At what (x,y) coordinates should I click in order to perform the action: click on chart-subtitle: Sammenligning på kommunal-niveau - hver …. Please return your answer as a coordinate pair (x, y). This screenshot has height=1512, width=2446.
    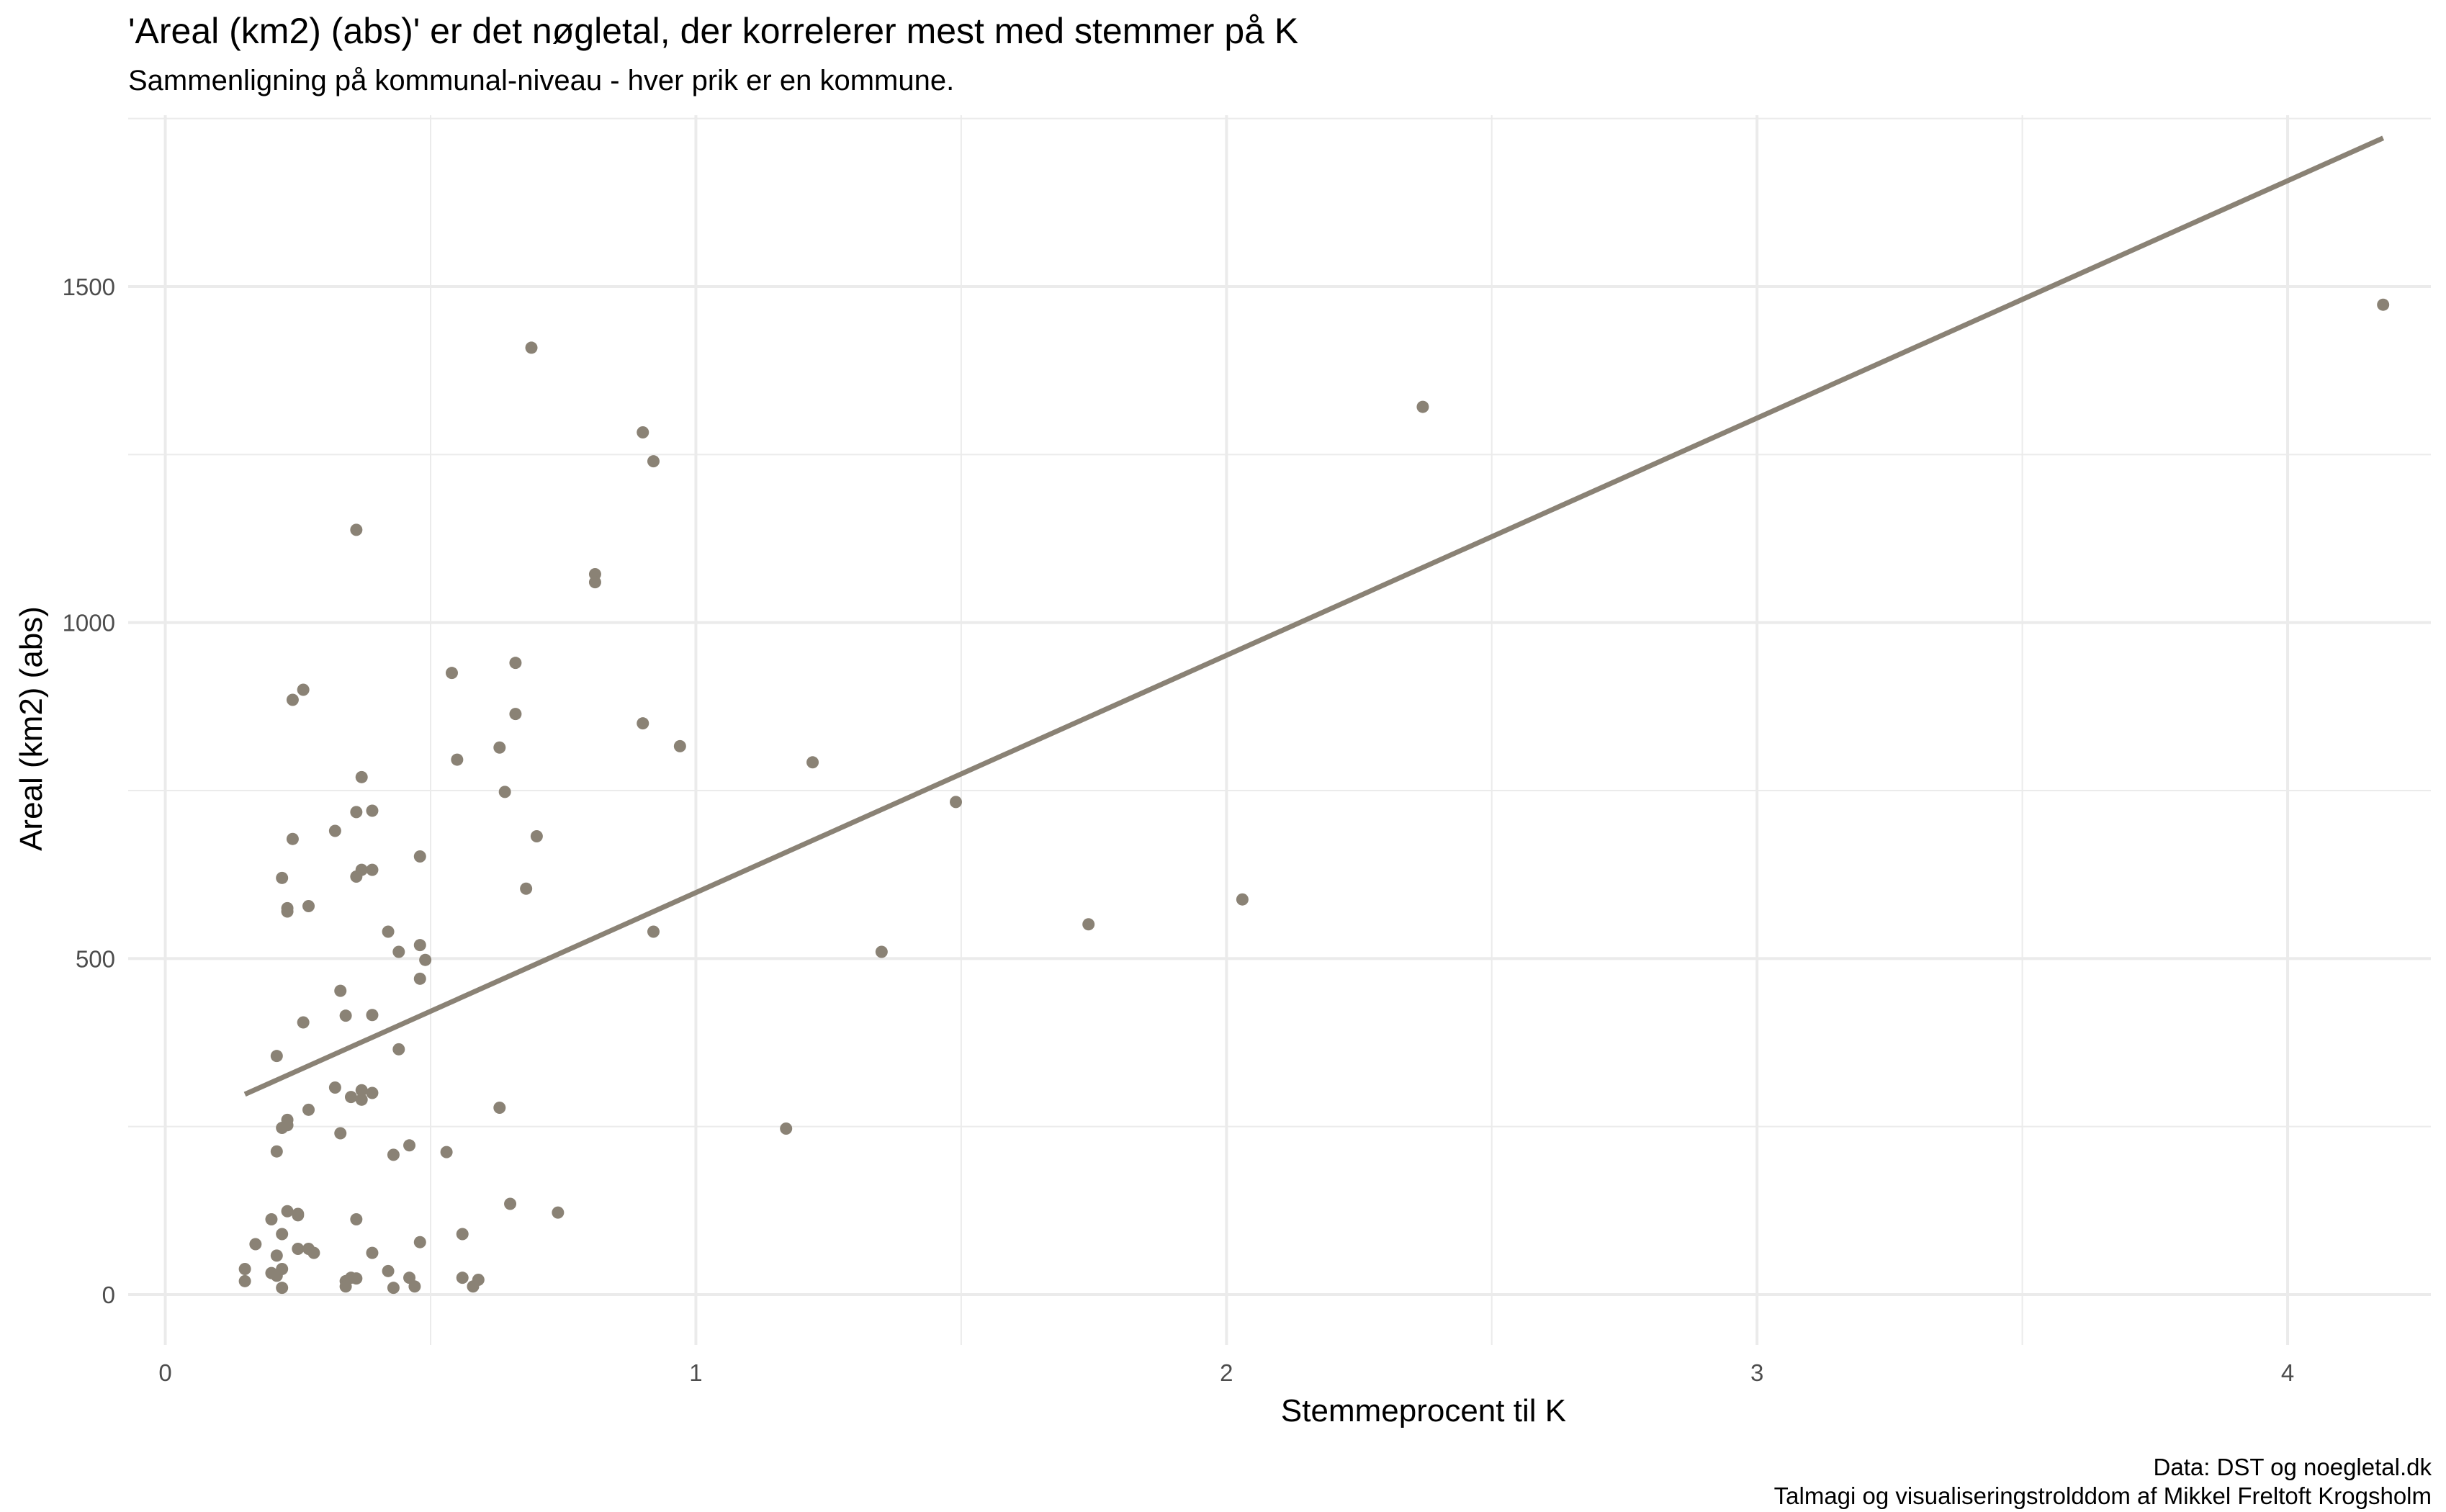
    Looking at the image, I should click on (541, 80).